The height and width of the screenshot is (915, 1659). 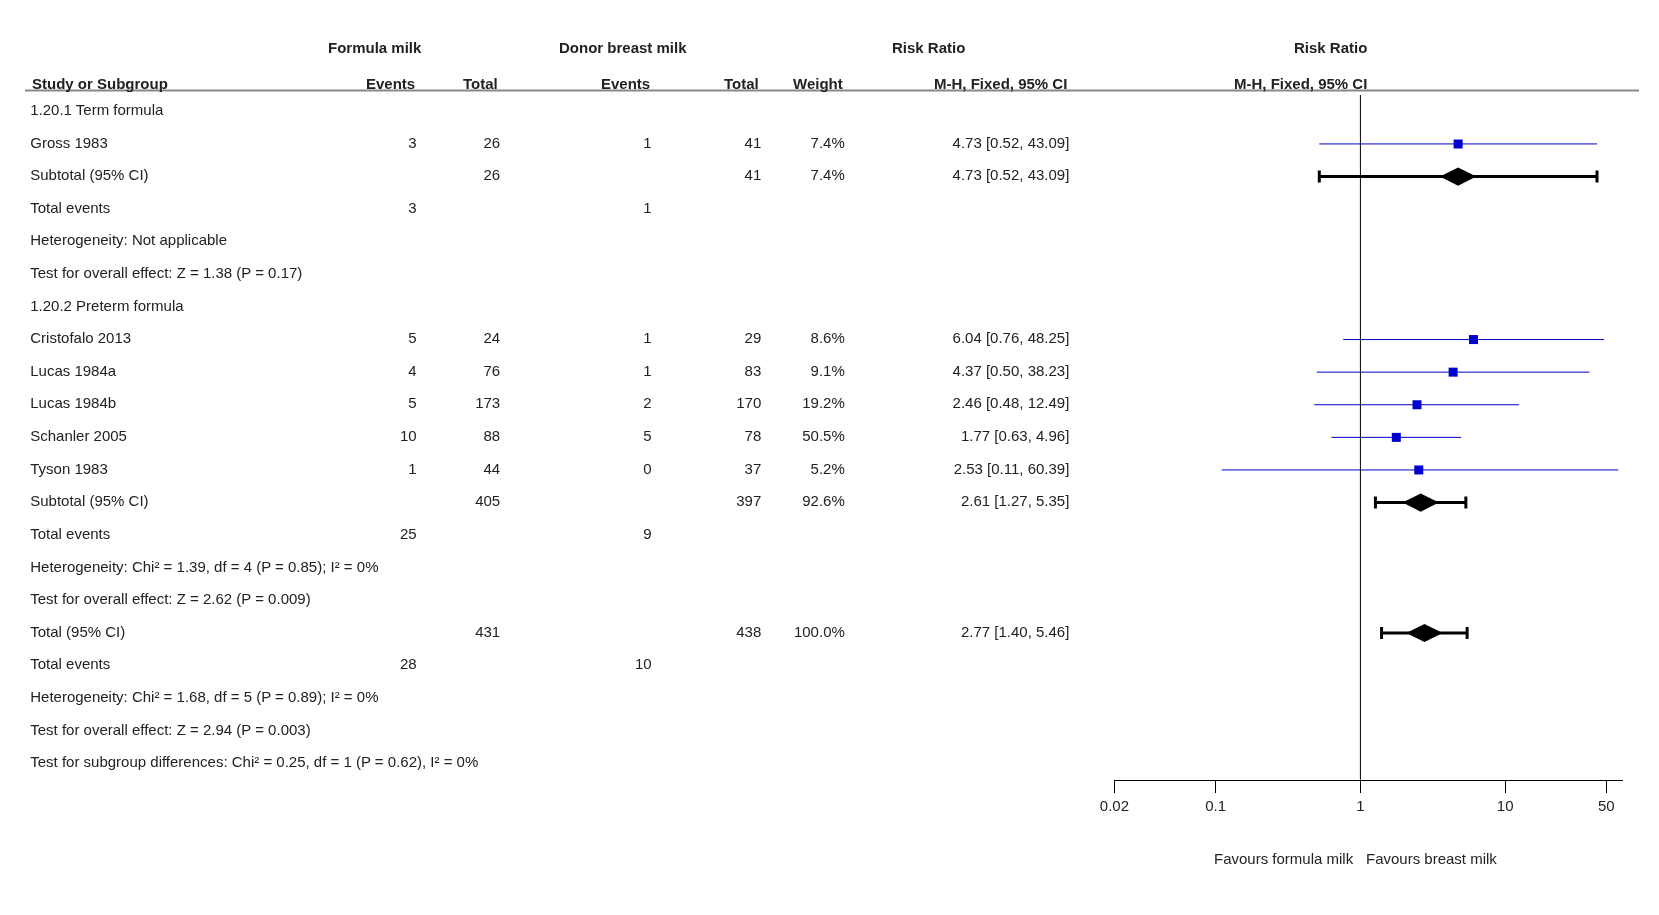 I want to click on text: 2.77 [1.40, 5.46], so click(x=1015, y=631).